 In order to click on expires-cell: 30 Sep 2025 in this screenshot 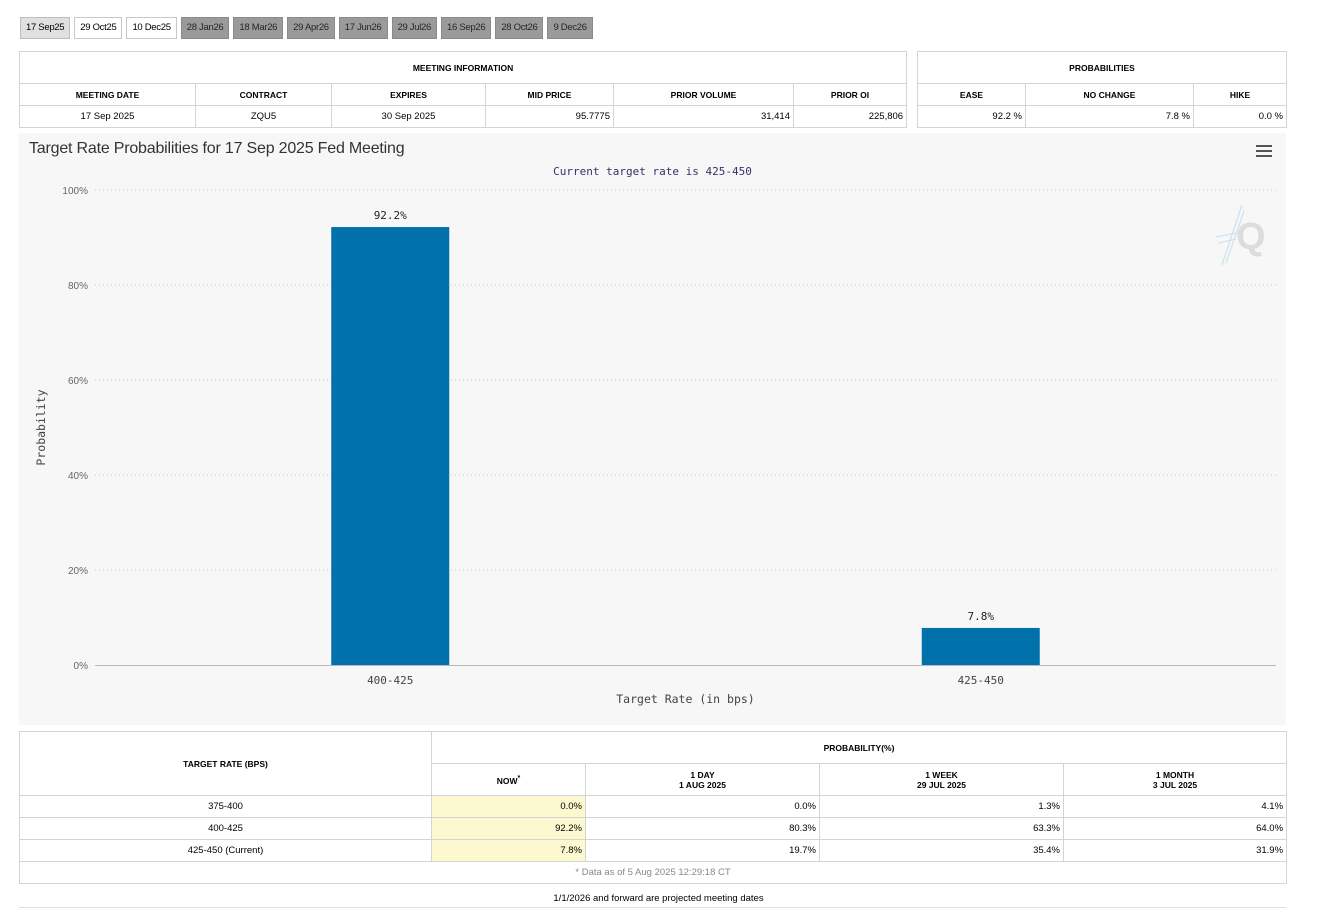, I will do `click(408, 116)`.